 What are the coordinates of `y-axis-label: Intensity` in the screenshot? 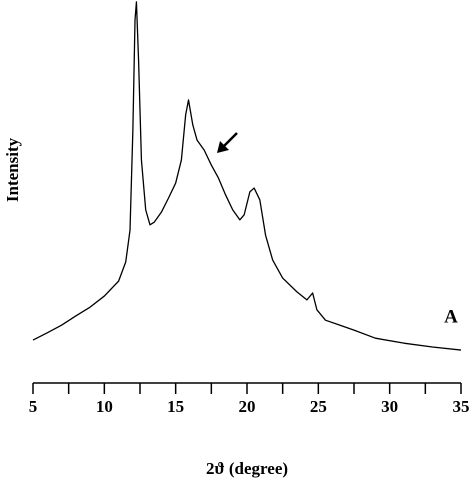 It's located at (12, 169).